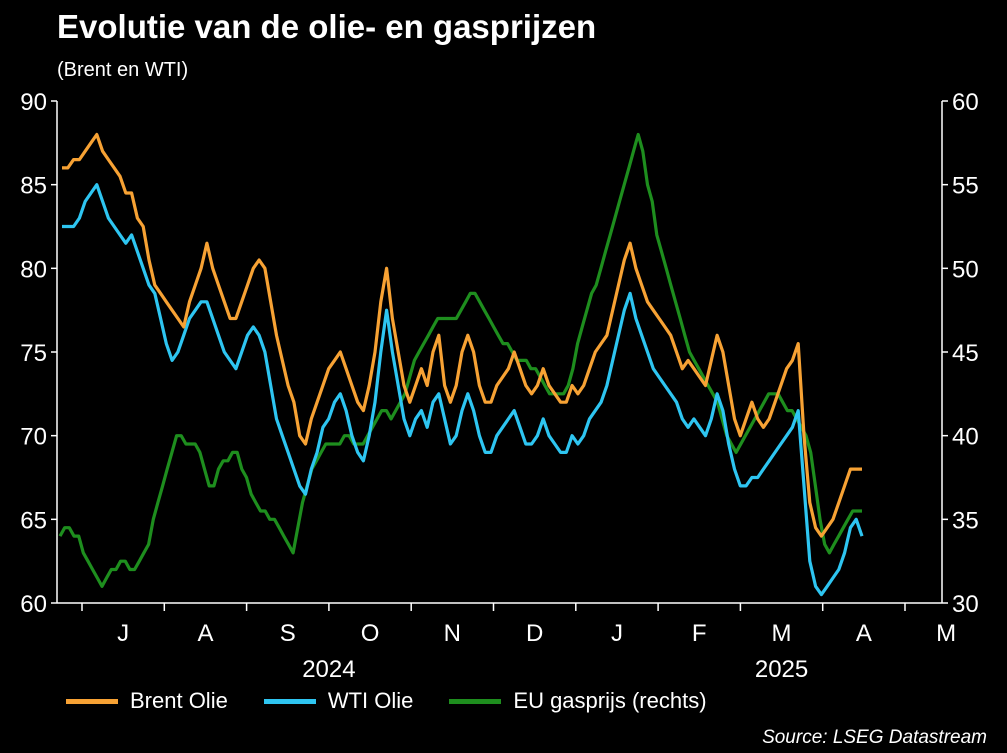 Image resolution: width=1007 pixels, height=753 pixels. What do you see at coordinates (33, 186) in the screenshot?
I see `y-tick-label-left: 85` at bounding box center [33, 186].